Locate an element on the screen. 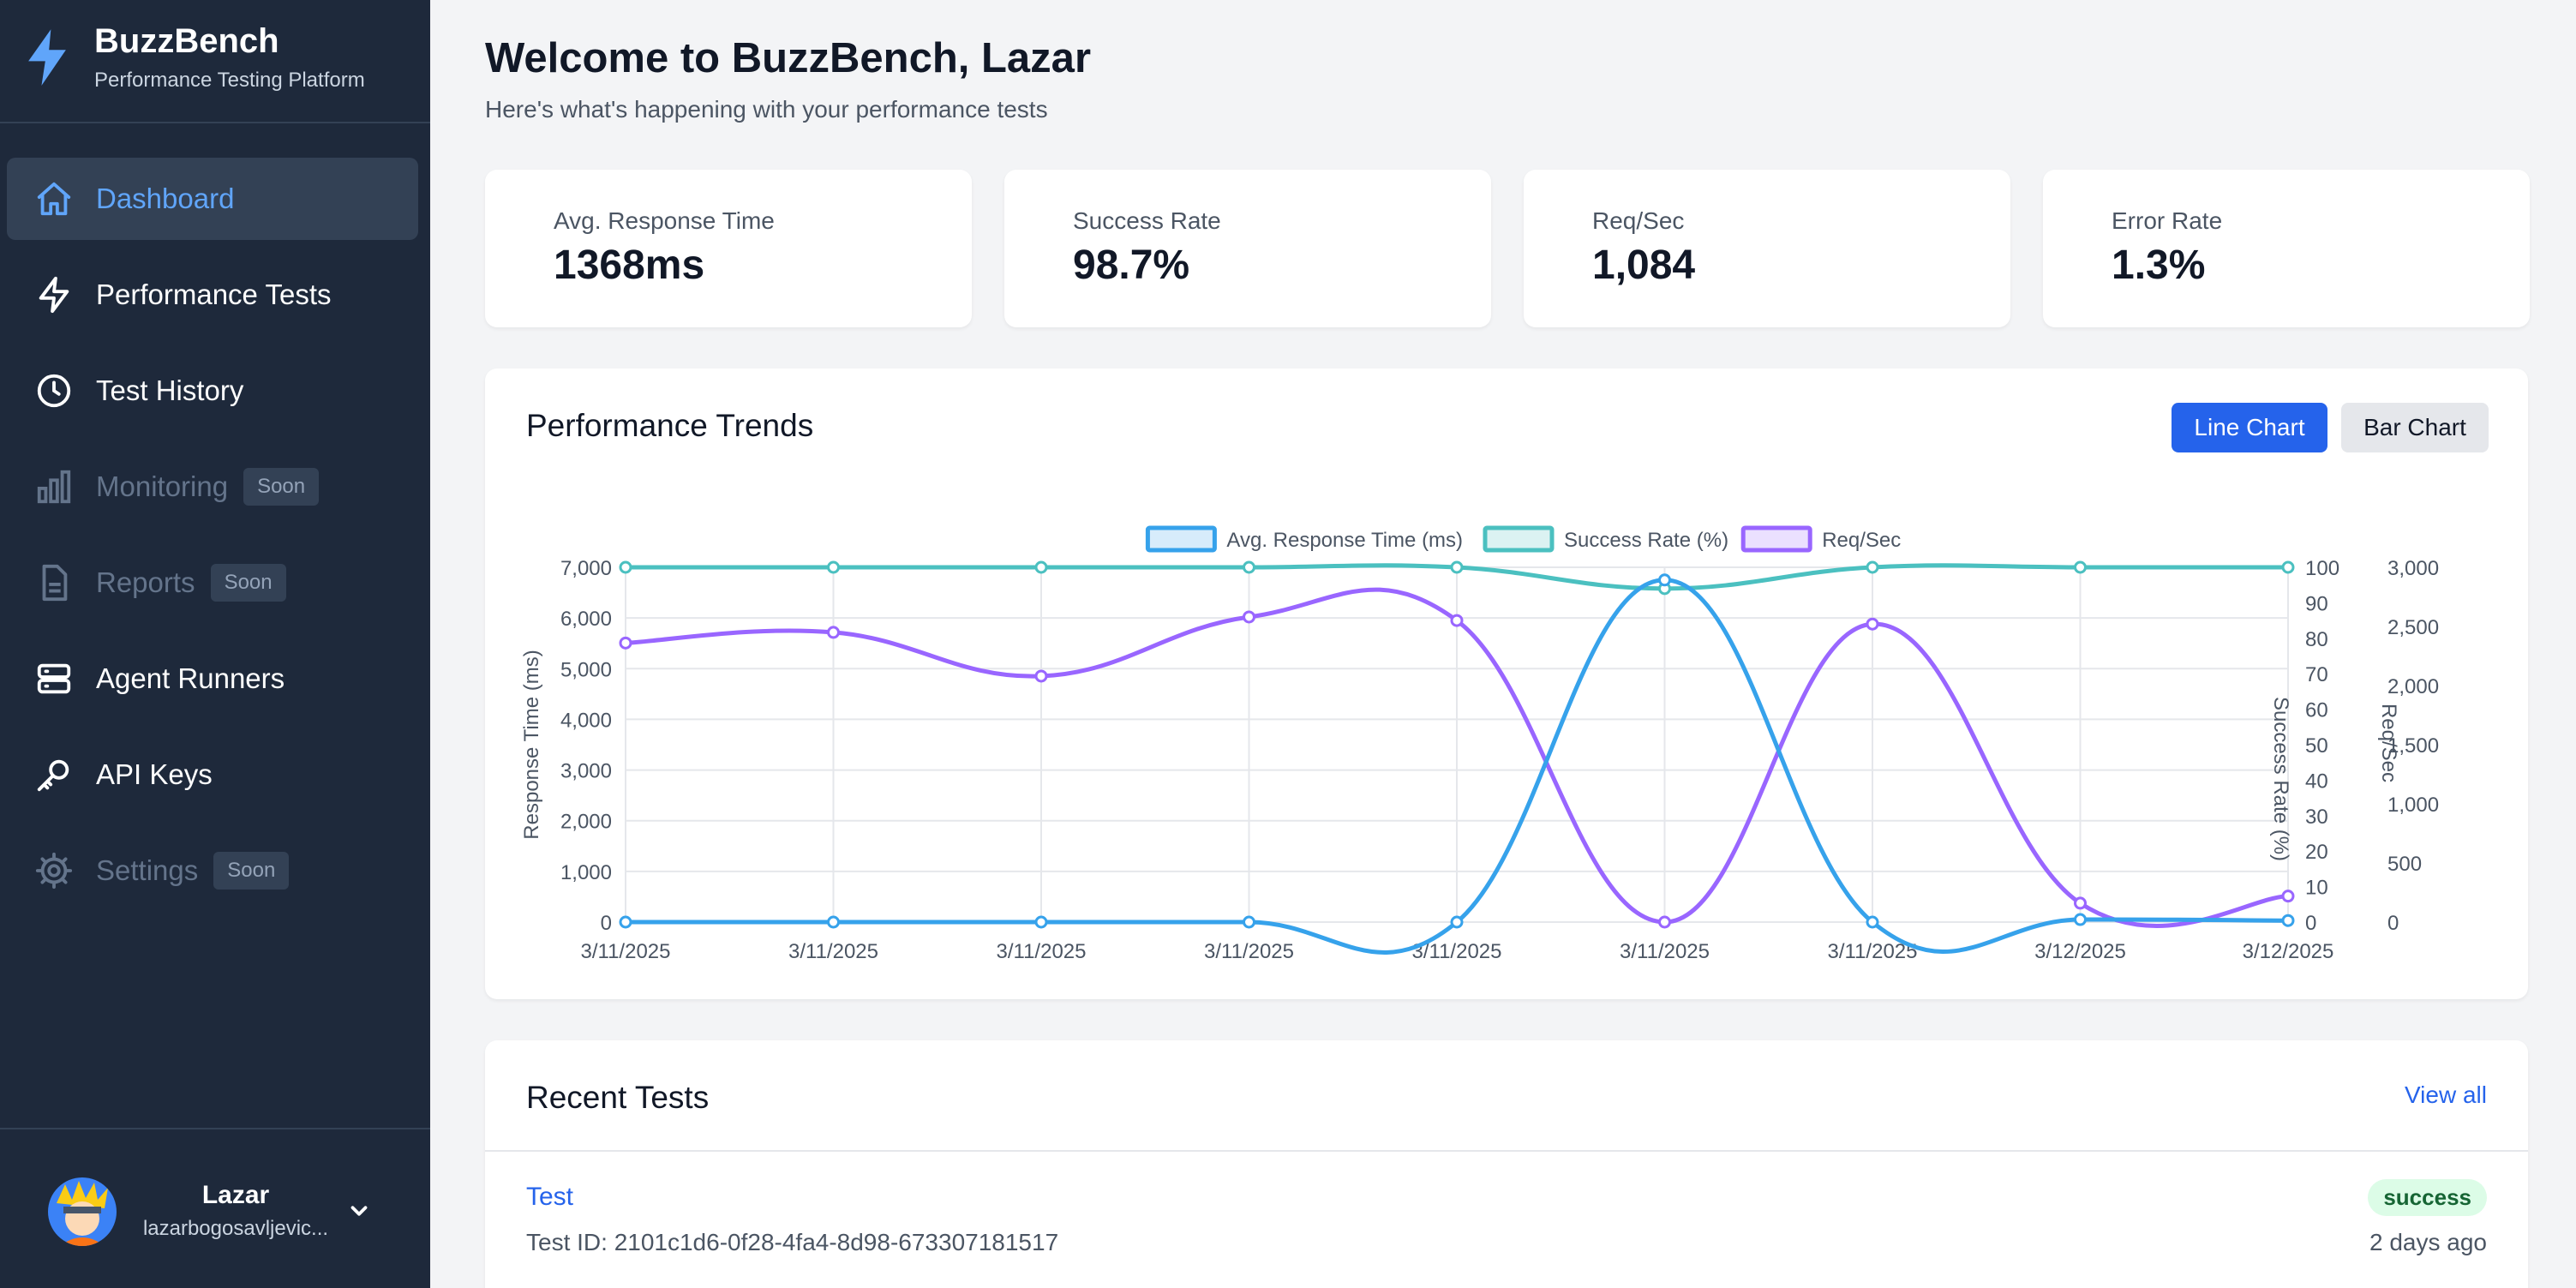 The image size is (2576, 1288). view-all-link: View all is located at coordinates (2446, 1094).